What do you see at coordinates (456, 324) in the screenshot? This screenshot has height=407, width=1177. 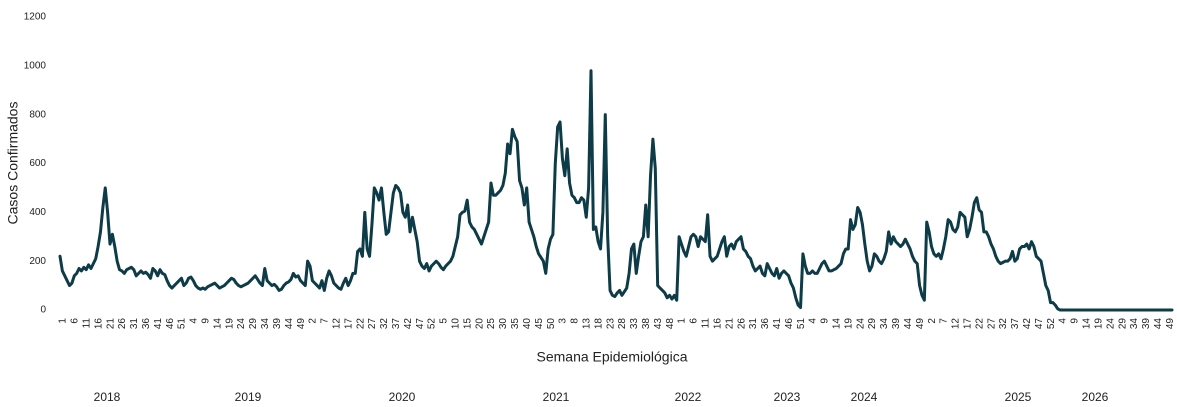 I see `x-tick-label: 10` at bounding box center [456, 324].